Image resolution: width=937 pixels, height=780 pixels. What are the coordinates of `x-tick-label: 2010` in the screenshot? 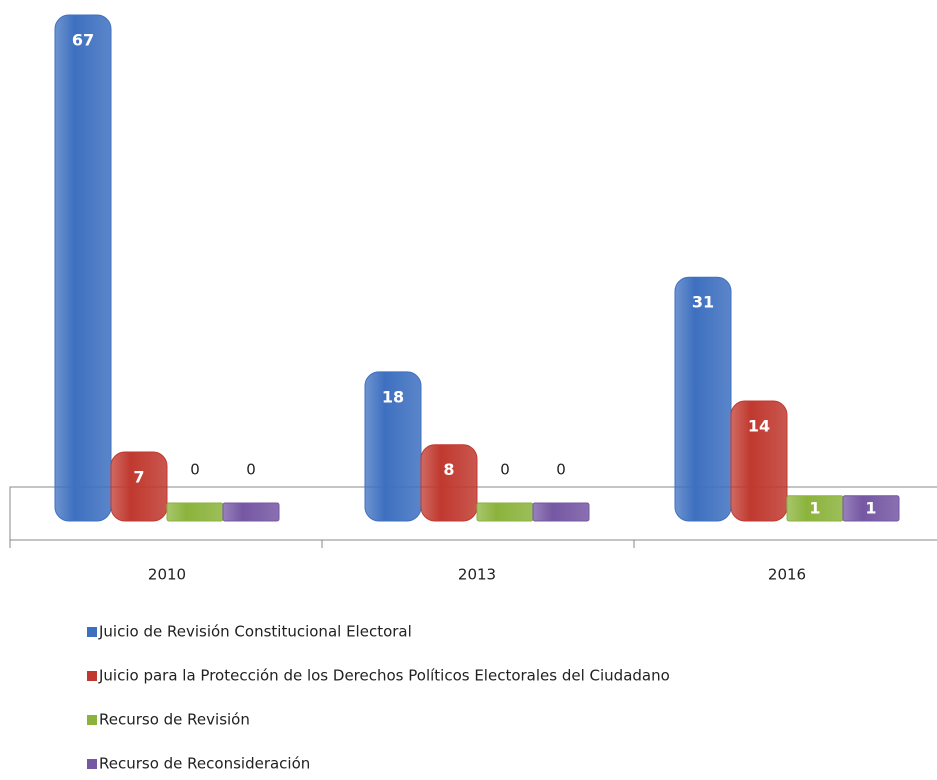 It's located at (167, 575).